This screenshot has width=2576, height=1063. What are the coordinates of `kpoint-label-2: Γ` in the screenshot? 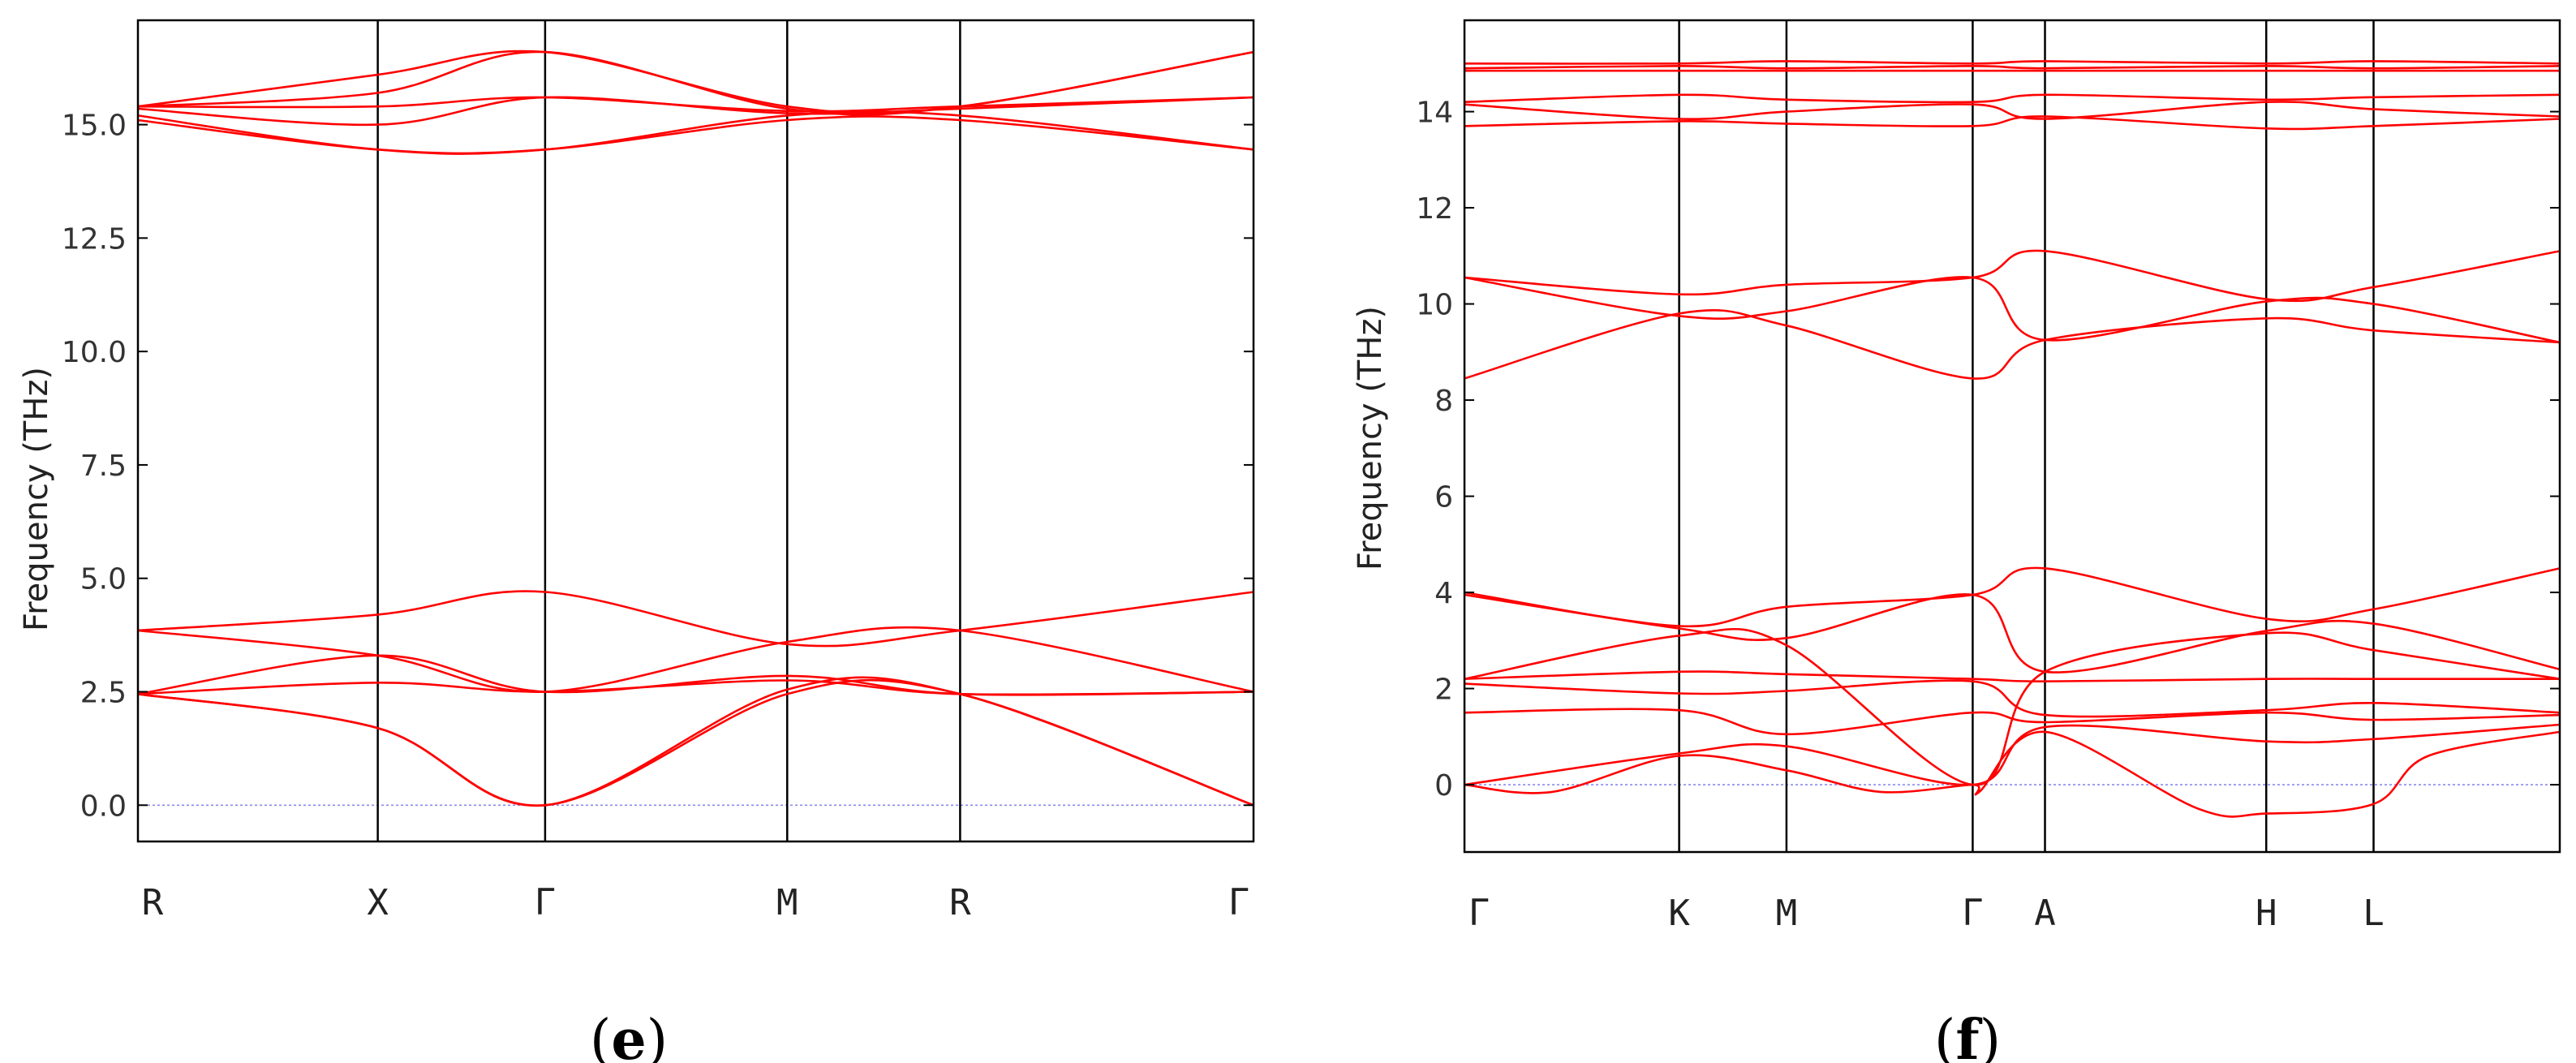 It's located at (546, 902).